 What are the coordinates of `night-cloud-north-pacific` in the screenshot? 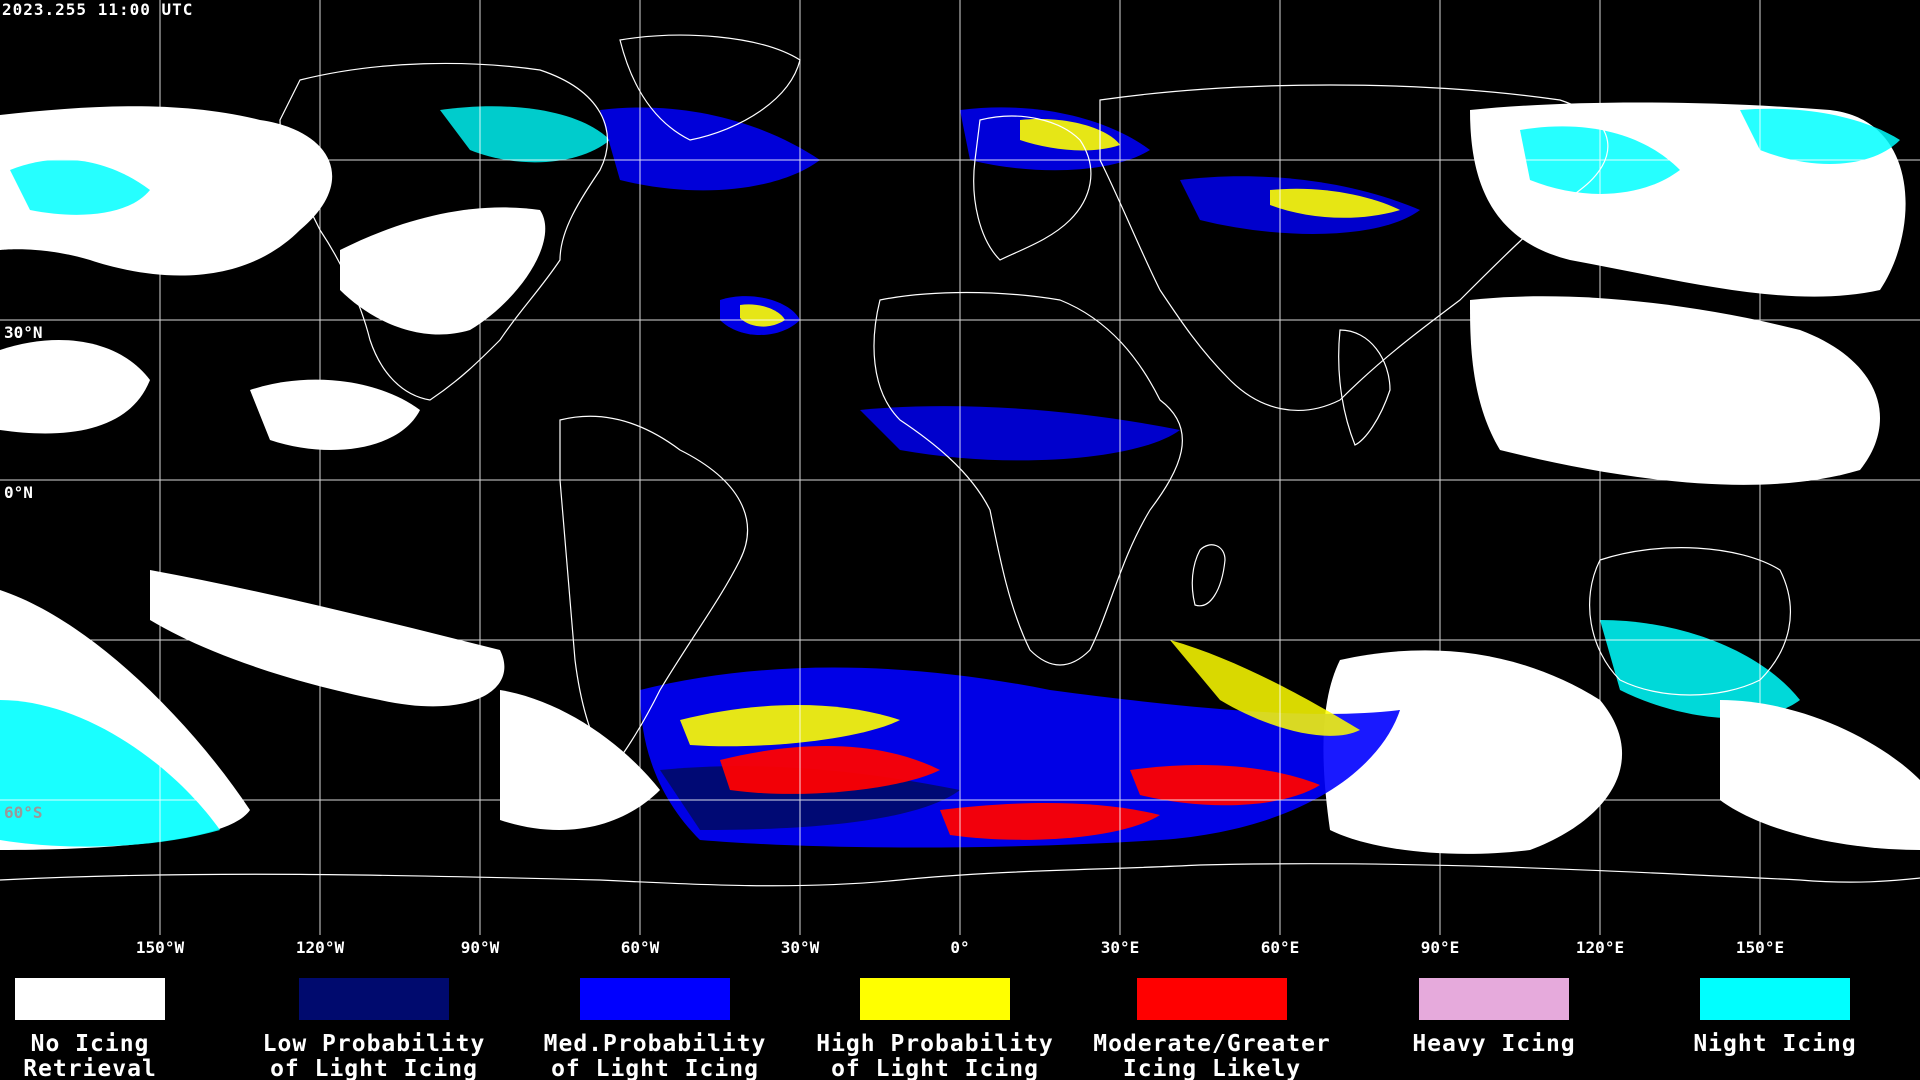 It's located at (80, 187).